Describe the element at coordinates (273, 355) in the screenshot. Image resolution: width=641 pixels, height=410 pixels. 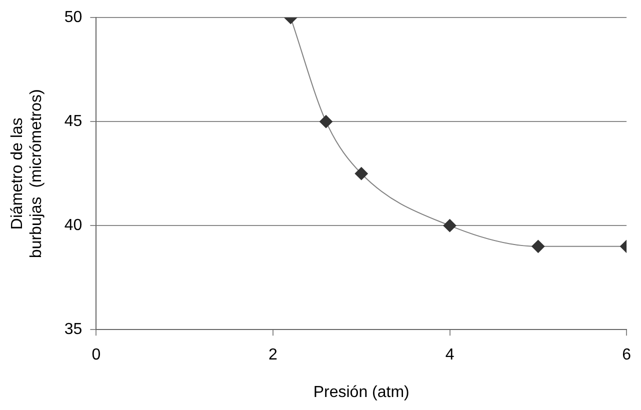
I see `x-tick-label: 2` at that location.